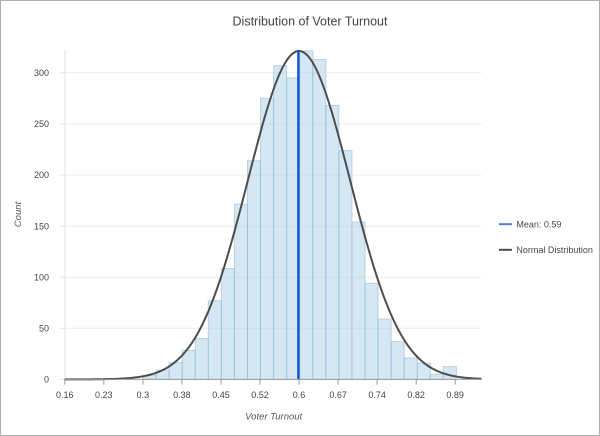 This screenshot has height=436, width=600. Describe the element at coordinates (299, 395) in the screenshot. I see `svg-text: 0.6` at that location.